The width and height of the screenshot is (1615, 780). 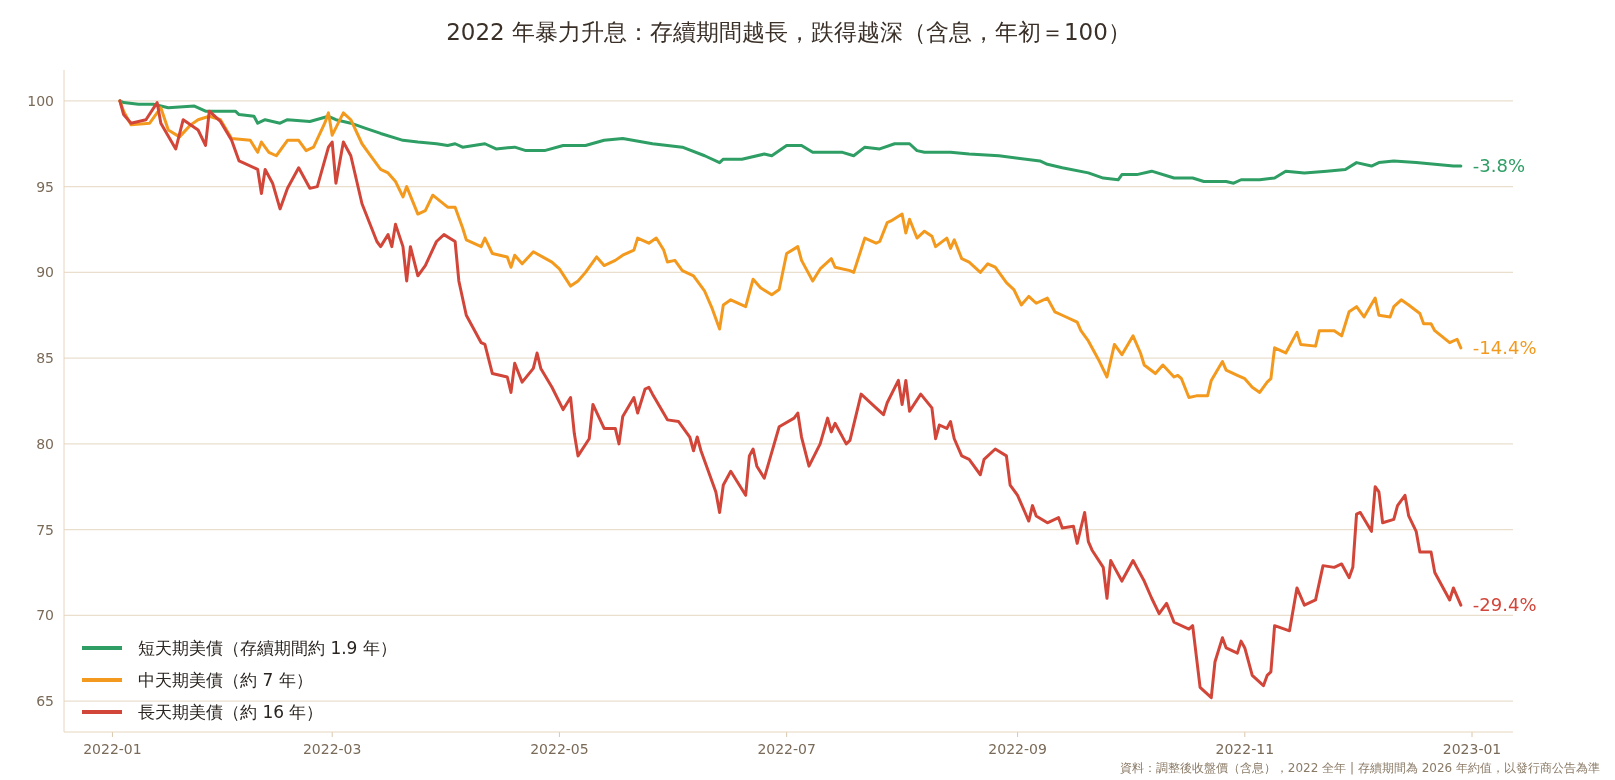 What do you see at coordinates (45, 615) in the screenshot?
I see `y-tick-label: 70` at bounding box center [45, 615].